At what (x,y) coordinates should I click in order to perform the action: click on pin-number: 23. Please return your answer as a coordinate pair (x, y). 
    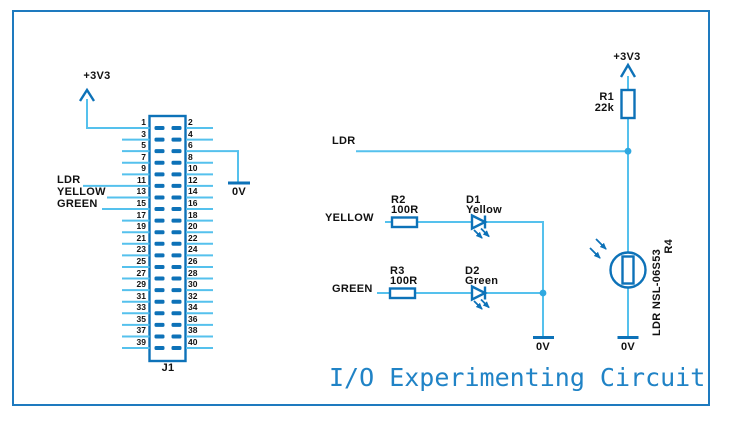
    Looking at the image, I should click on (141, 249).